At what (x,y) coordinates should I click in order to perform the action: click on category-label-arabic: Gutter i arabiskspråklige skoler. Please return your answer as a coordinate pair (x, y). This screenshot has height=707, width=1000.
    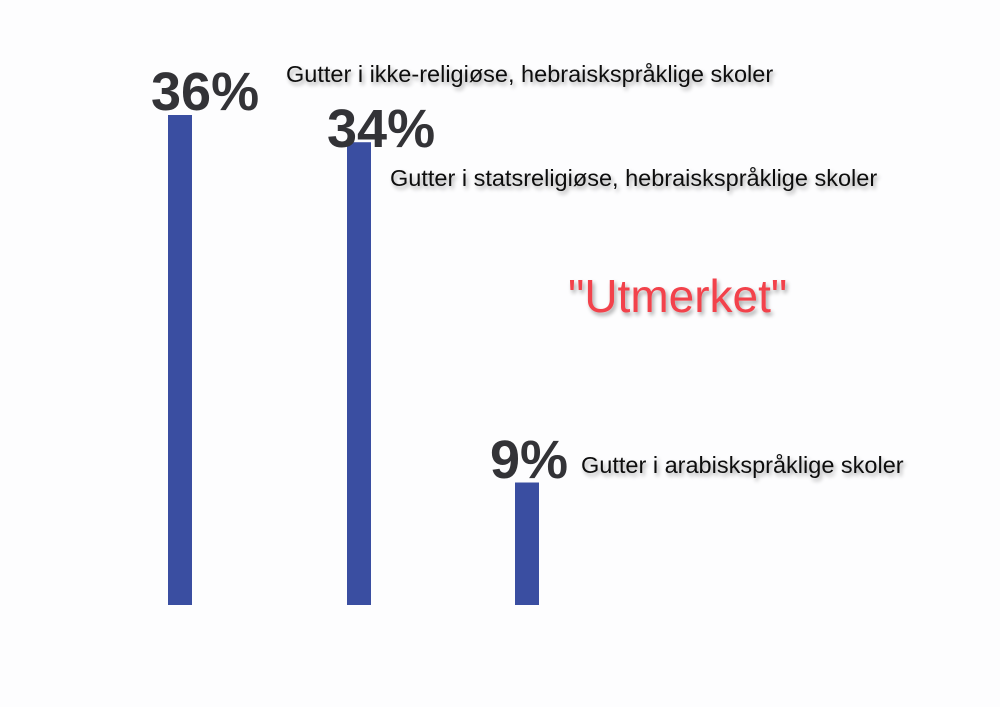
    Looking at the image, I should click on (742, 465).